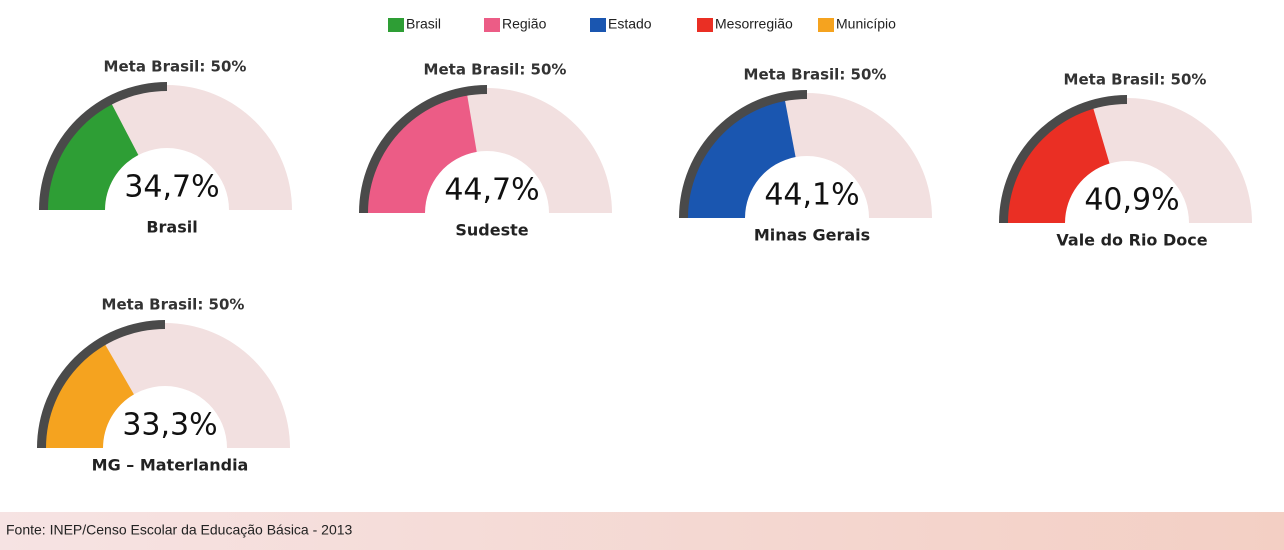 The image size is (1284, 550). What do you see at coordinates (169, 425) in the screenshot?
I see `value-label: 33,3%` at bounding box center [169, 425].